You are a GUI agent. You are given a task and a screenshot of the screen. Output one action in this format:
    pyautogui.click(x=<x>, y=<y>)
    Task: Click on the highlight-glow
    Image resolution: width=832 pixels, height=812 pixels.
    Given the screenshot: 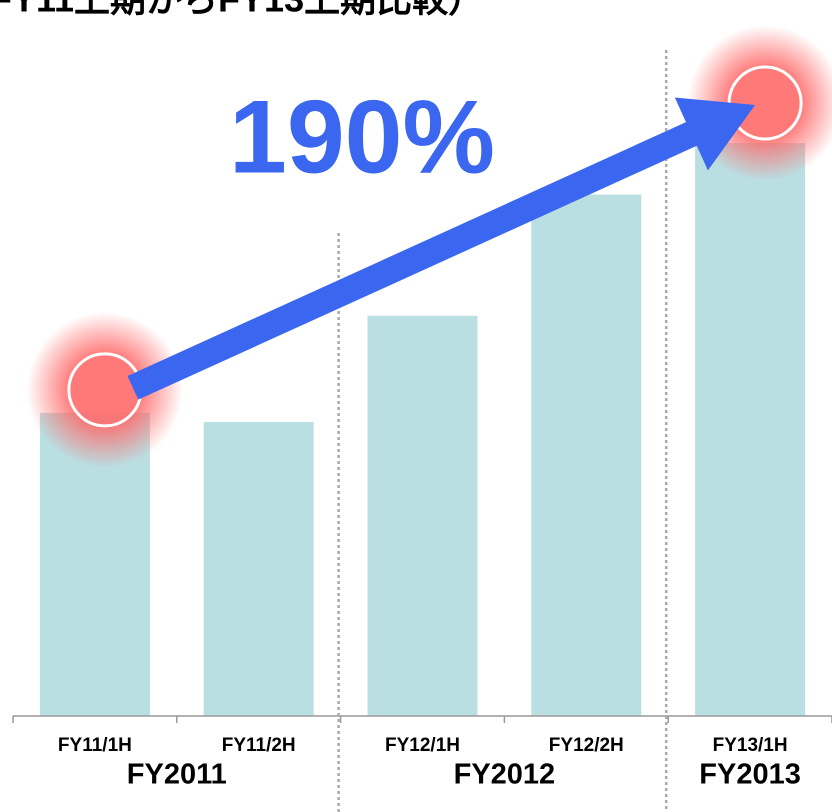 What is the action you would take?
    pyautogui.click(x=104, y=389)
    